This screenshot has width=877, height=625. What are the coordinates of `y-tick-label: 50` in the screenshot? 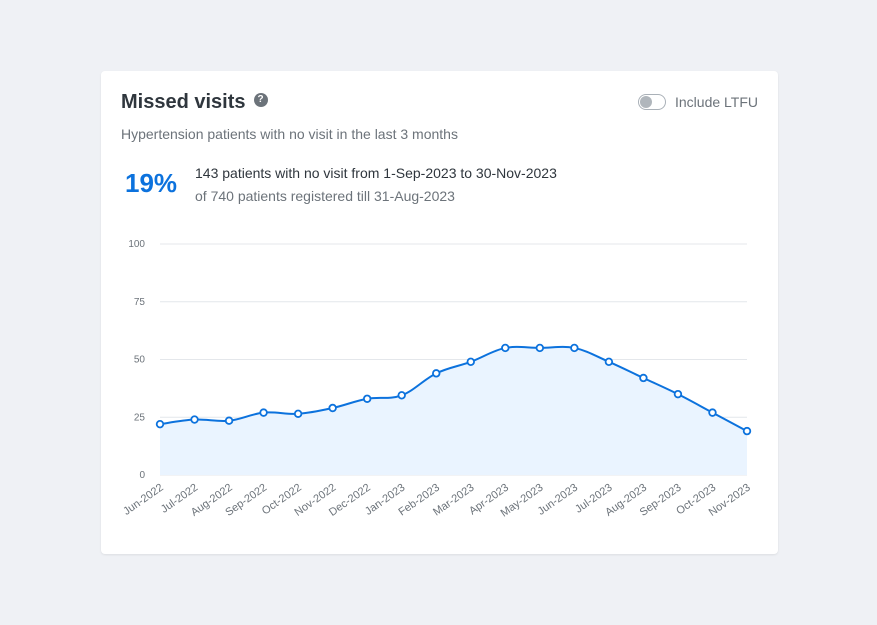 It's located at (140, 360).